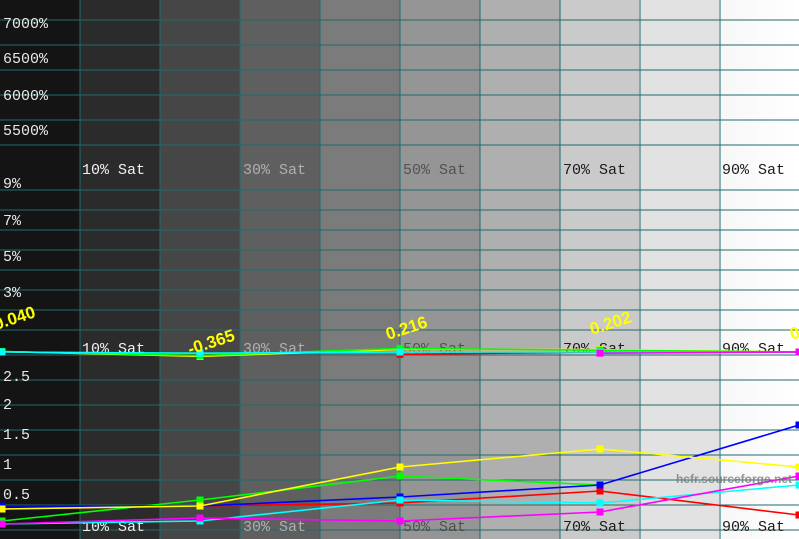 The image size is (799, 539). What do you see at coordinates (12, 257) in the screenshot?
I see `y-tick-label: 5%` at bounding box center [12, 257].